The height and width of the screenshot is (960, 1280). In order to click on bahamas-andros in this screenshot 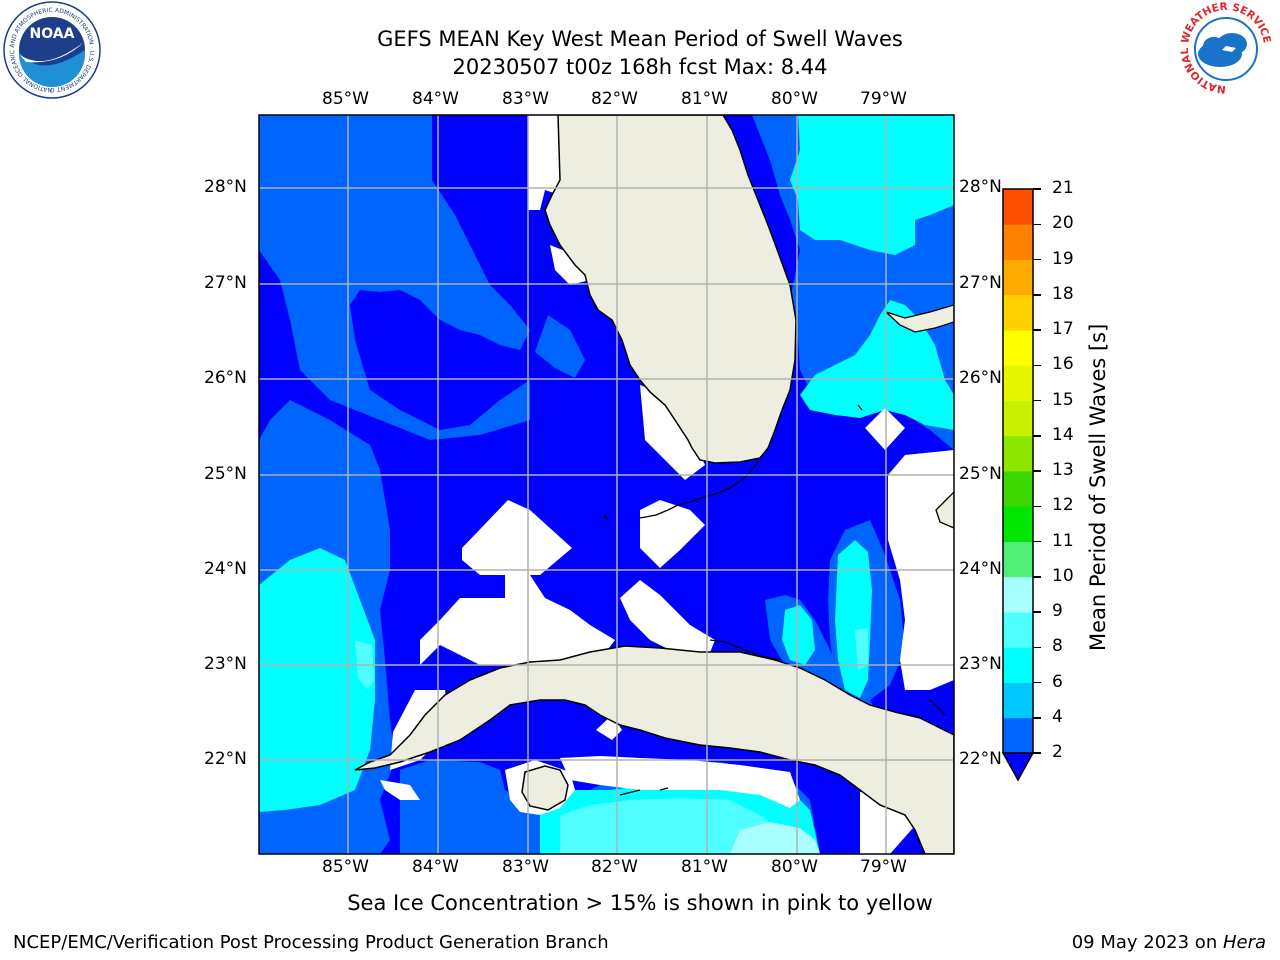, I will do `click(944, 510)`.